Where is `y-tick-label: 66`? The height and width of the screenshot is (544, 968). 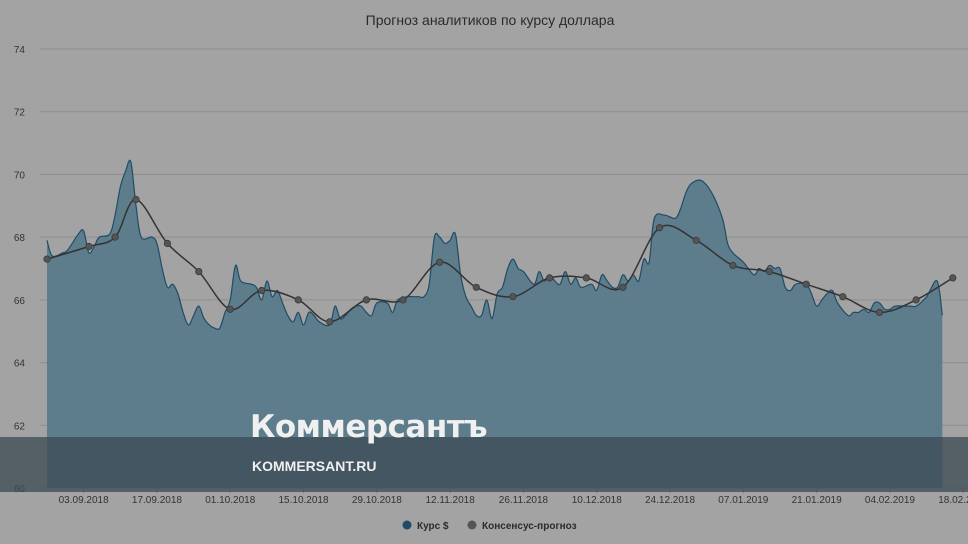
y-tick-label: 66 is located at coordinates (20, 301).